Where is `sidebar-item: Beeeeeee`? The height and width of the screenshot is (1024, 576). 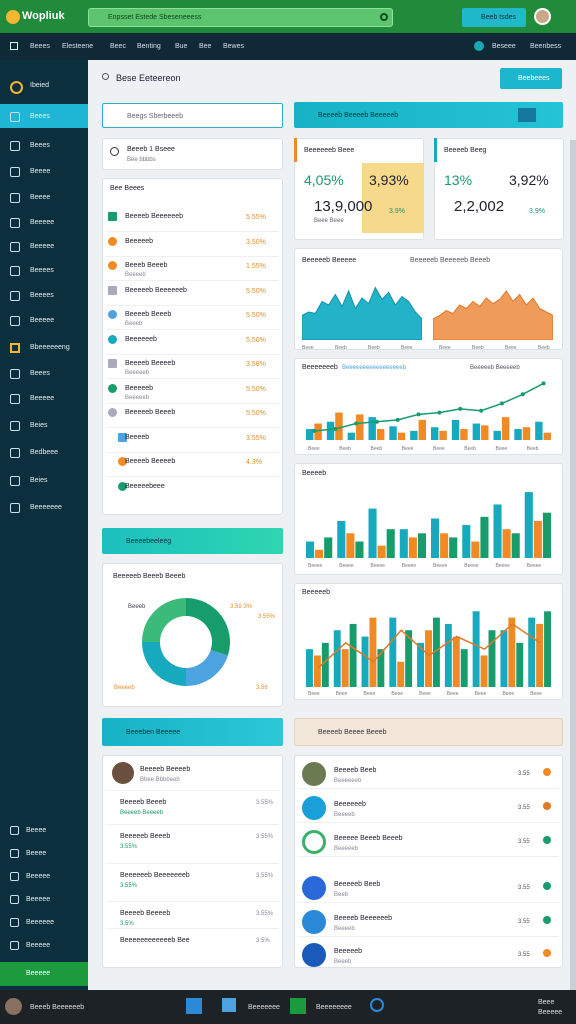
sidebar-item: Beeeeeee is located at coordinates (46, 507).